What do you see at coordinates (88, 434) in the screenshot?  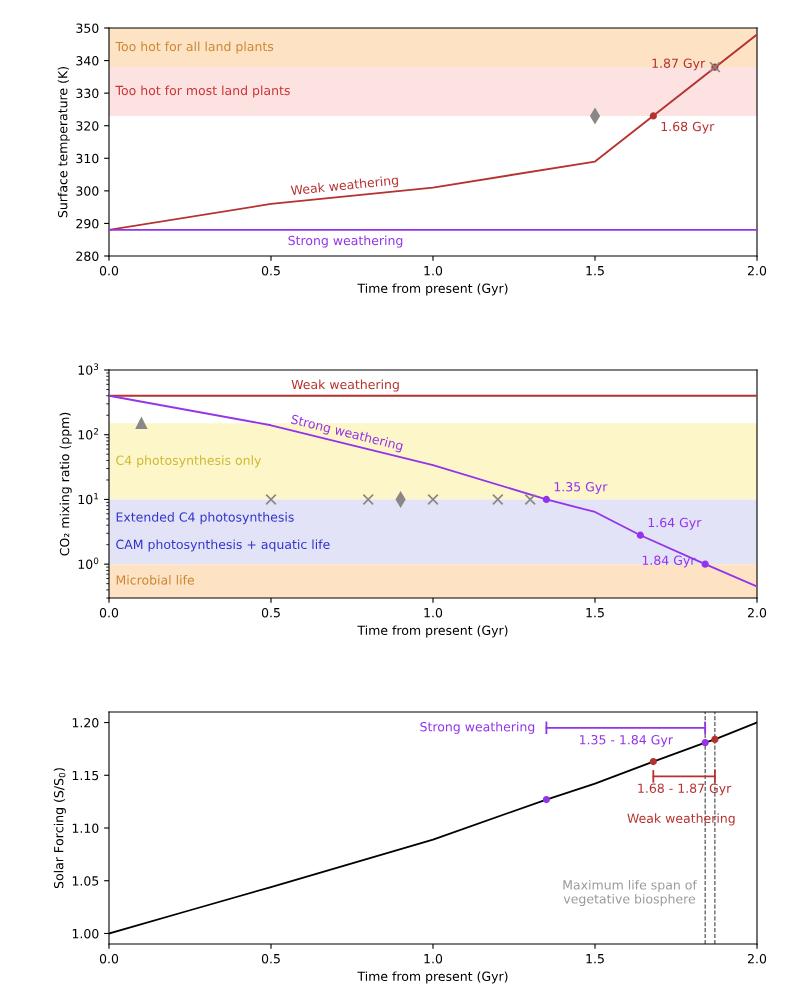 I see `y-tick-label: 10$^{2}$` at bounding box center [88, 434].